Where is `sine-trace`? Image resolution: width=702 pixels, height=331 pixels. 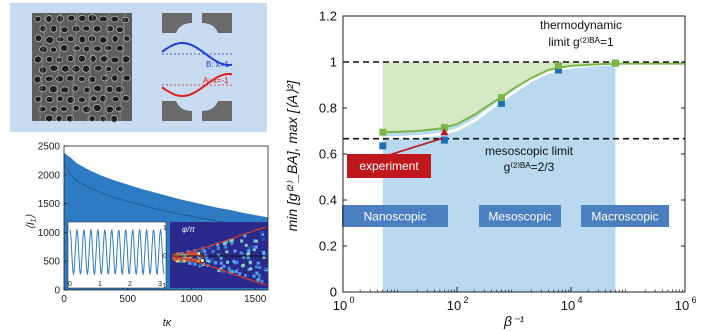 sine-trace is located at coordinates (117, 252).